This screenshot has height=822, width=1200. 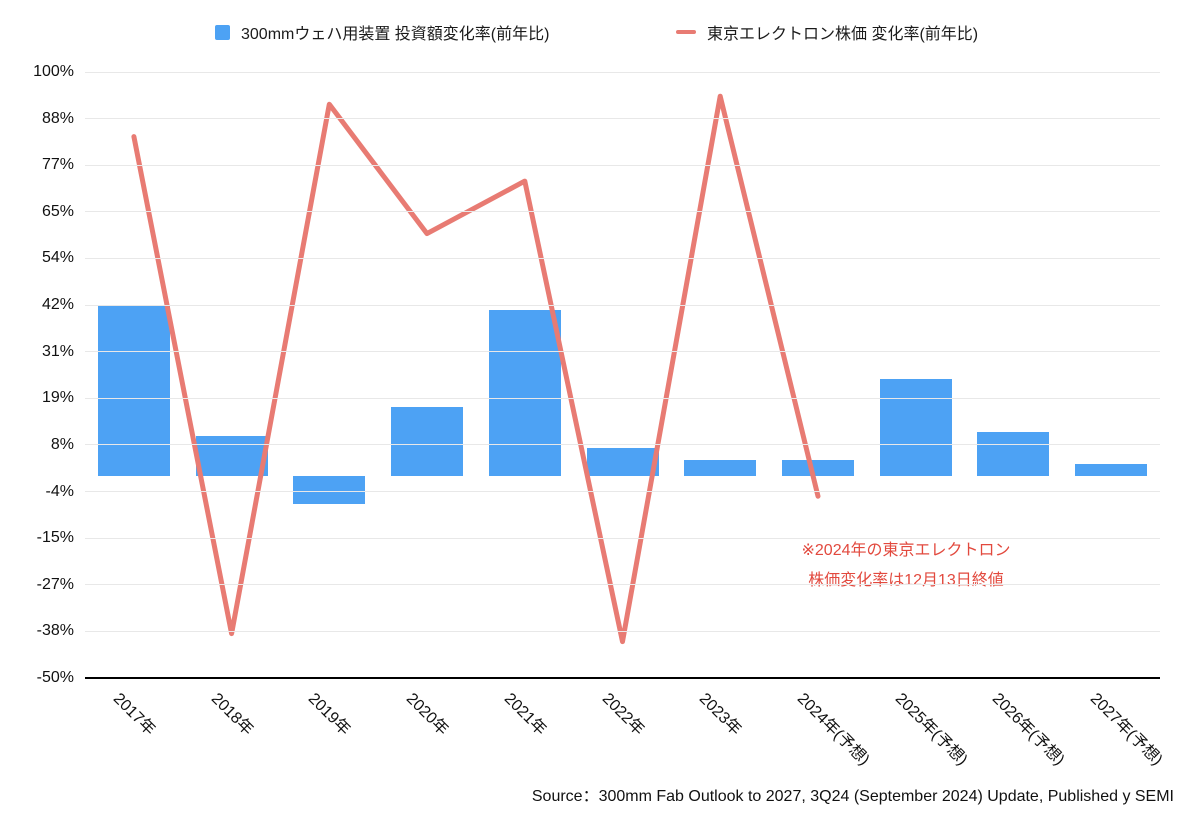 What do you see at coordinates (931, 729) in the screenshot?
I see `x-axis-tick-label: 2025年(予想)` at bounding box center [931, 729].